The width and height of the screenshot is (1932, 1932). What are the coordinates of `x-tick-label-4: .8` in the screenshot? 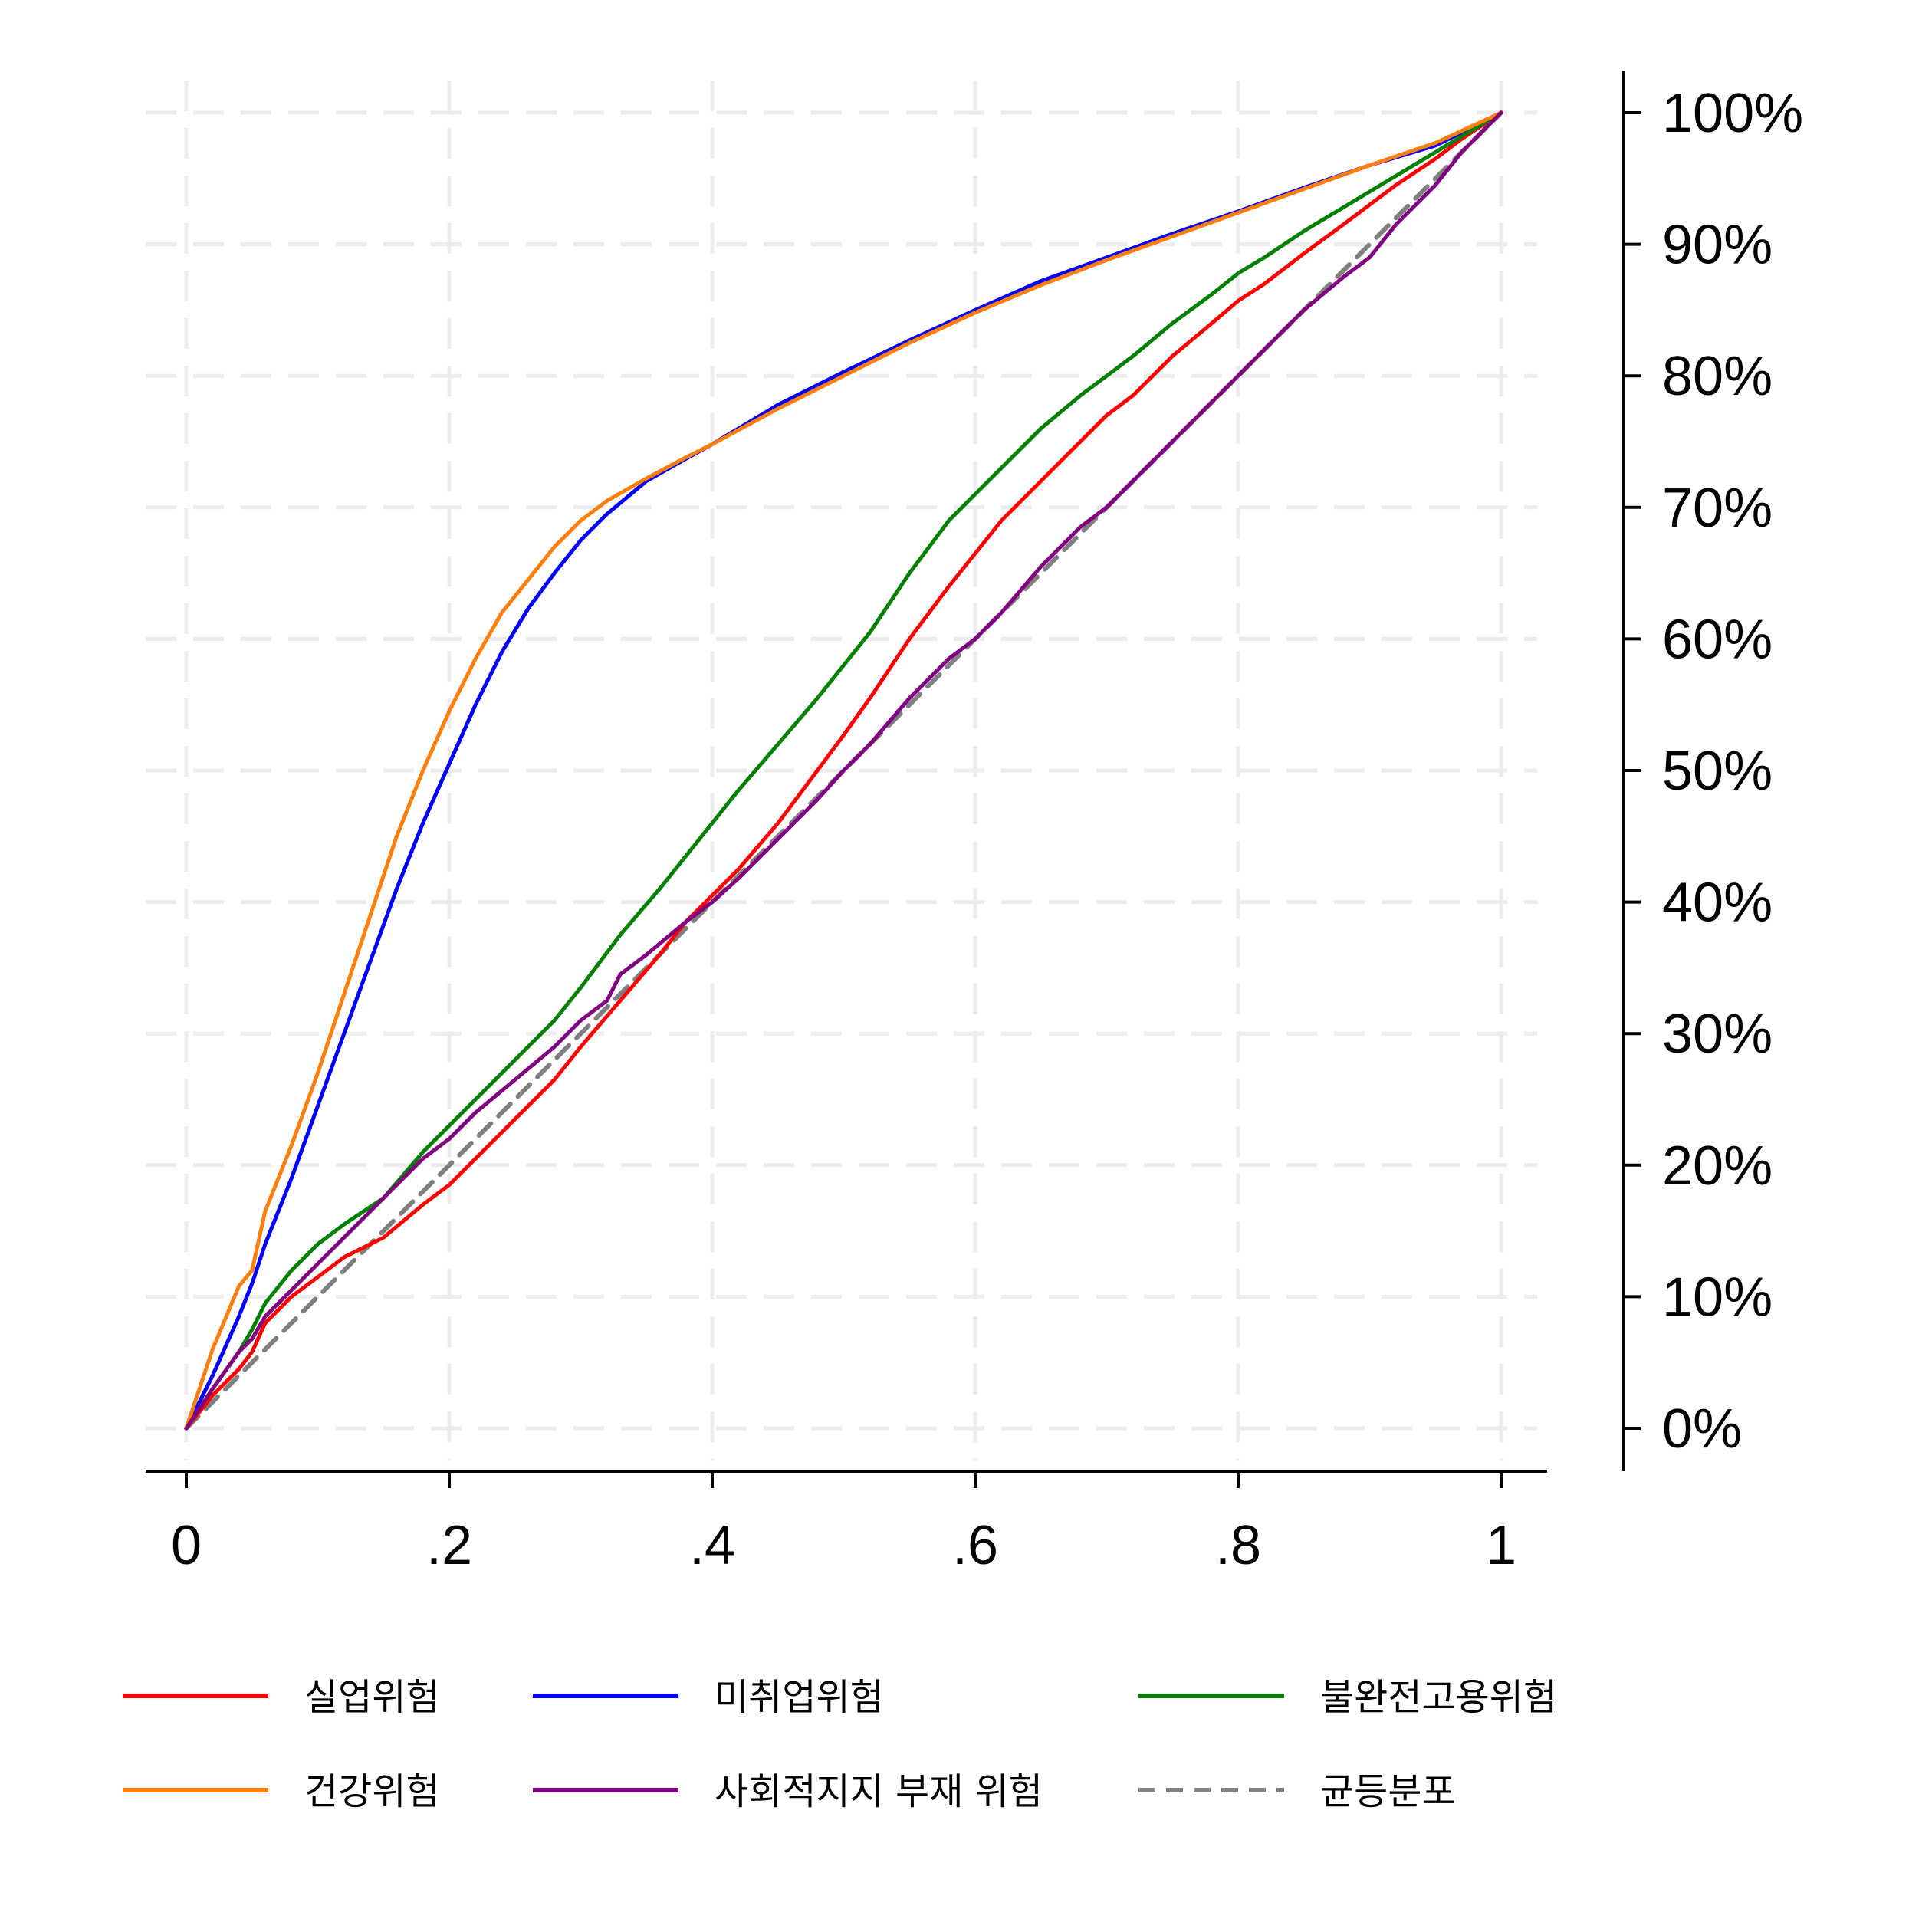 It's located at (1238, 1545).